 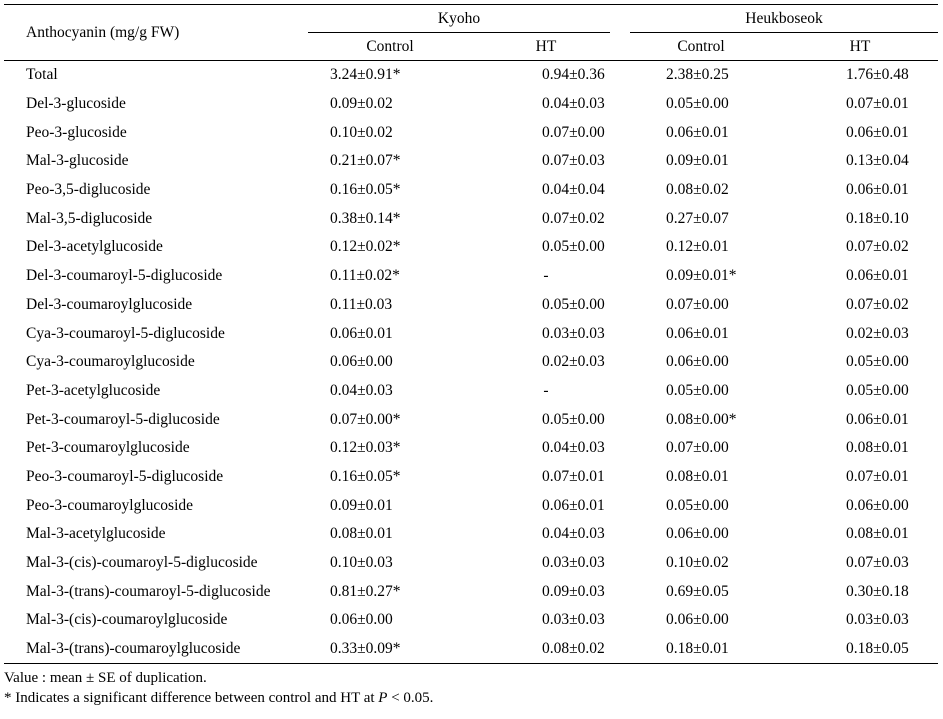 What do you see at coordinates (156, 649) in the screenshot?
I see `row-label: Mal-3-(trans)-coumaroylglucoside` at bounding box center [156, 649].